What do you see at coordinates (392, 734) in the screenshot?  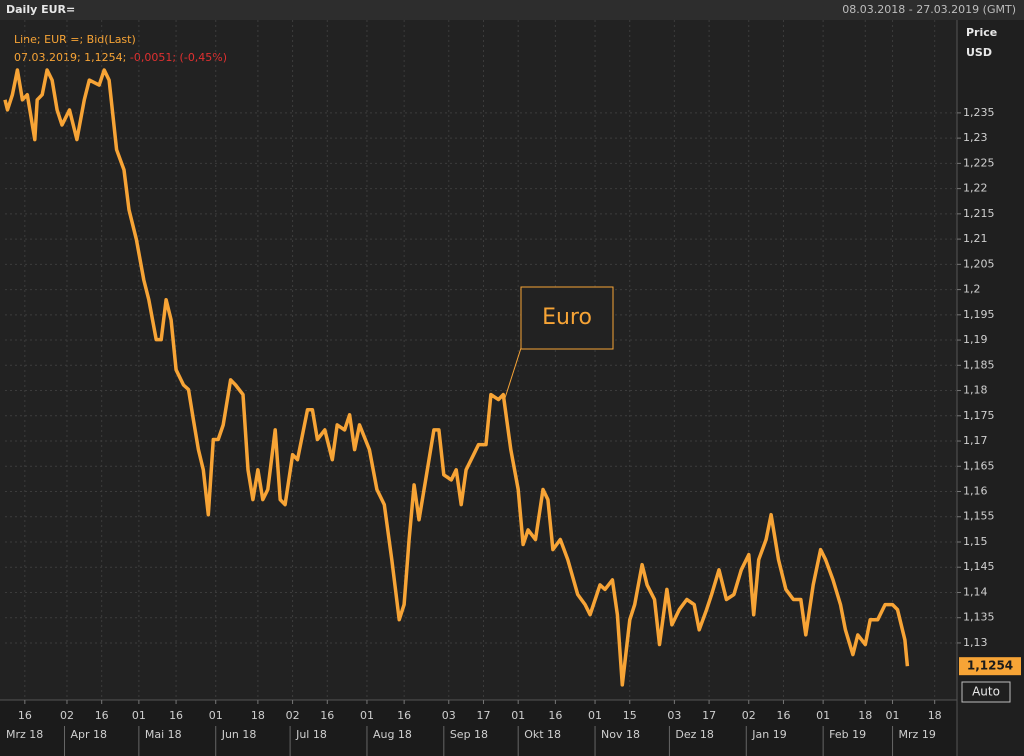 I see `month-label: Aug 18` at bounding box center [392, 734].